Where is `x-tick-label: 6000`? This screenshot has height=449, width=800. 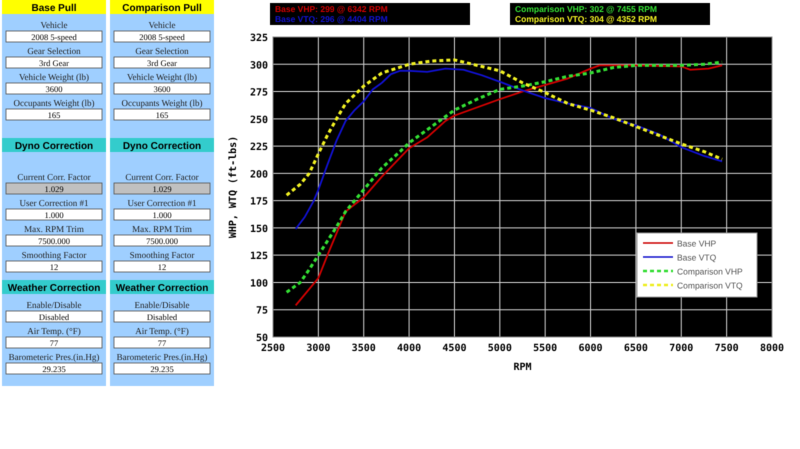 x-tick-label: 6000 is located at coordinates (590, 348).